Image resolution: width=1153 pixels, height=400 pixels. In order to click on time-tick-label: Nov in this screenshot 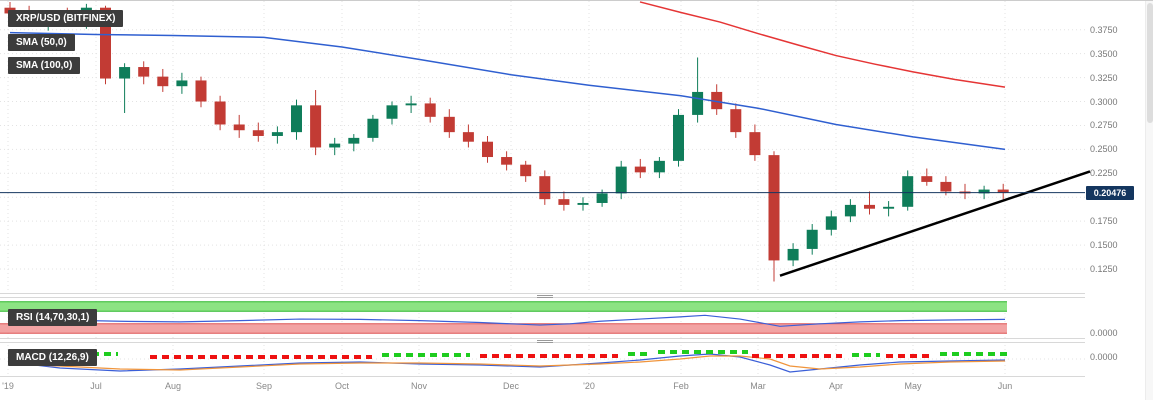, I will do `click(419, 386)`.